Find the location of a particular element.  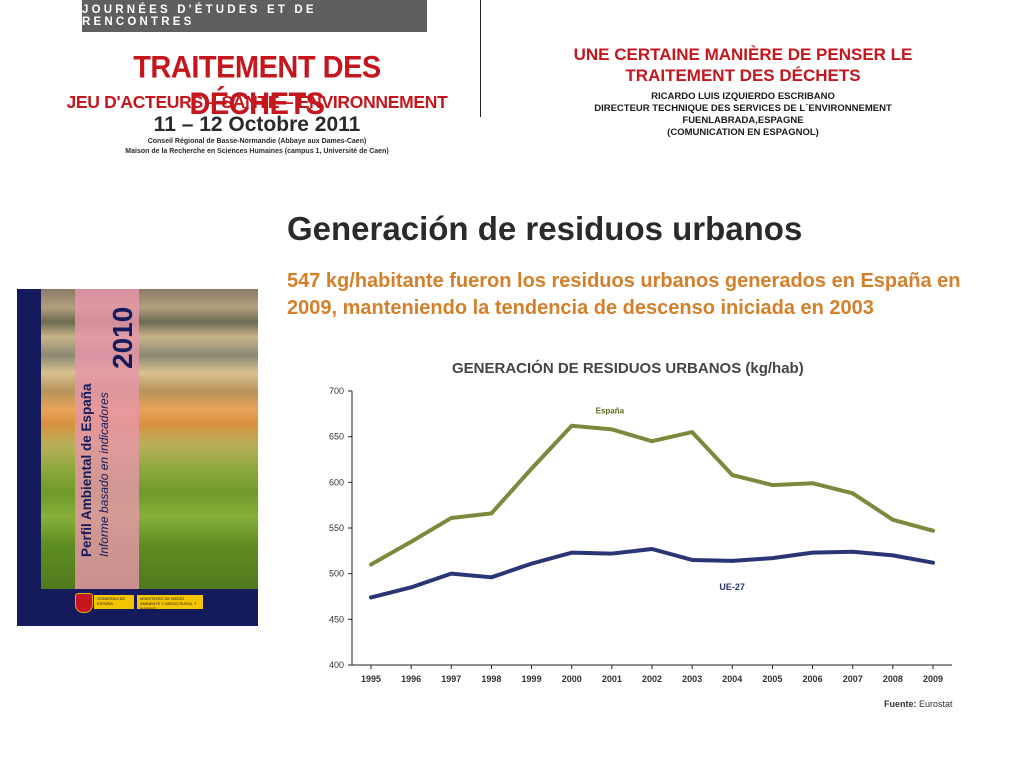

cover-subtitle: Informe basado en indicadores is located at coordinates (104, 474).